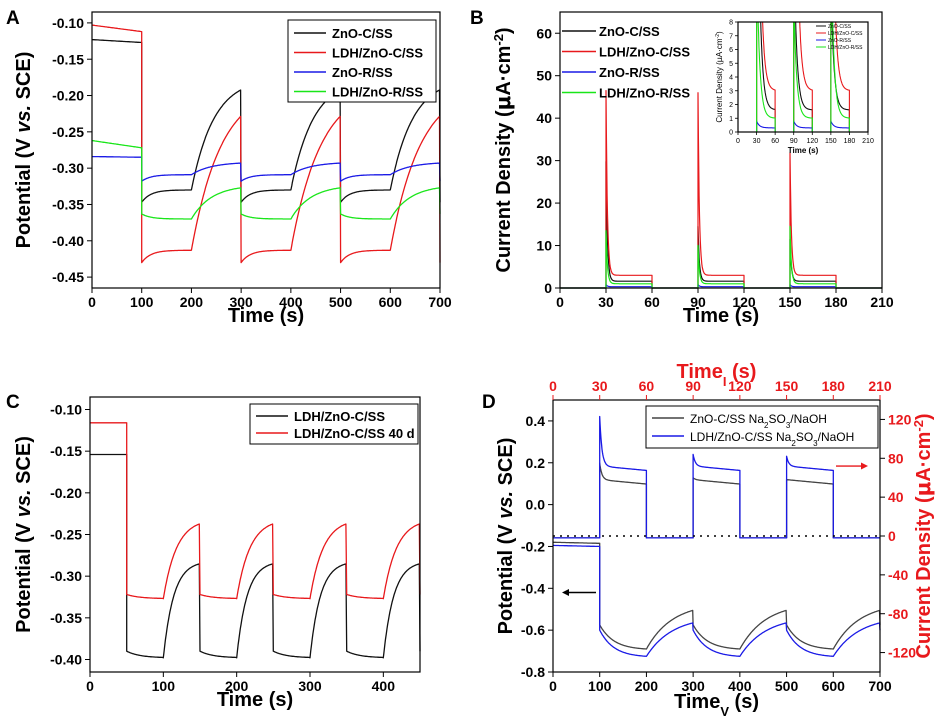 This screenshot has height=721, width=941. Describe the element at coordinates (790, 302) in the screenshot. I see `x-tick-label: 150` at that location.